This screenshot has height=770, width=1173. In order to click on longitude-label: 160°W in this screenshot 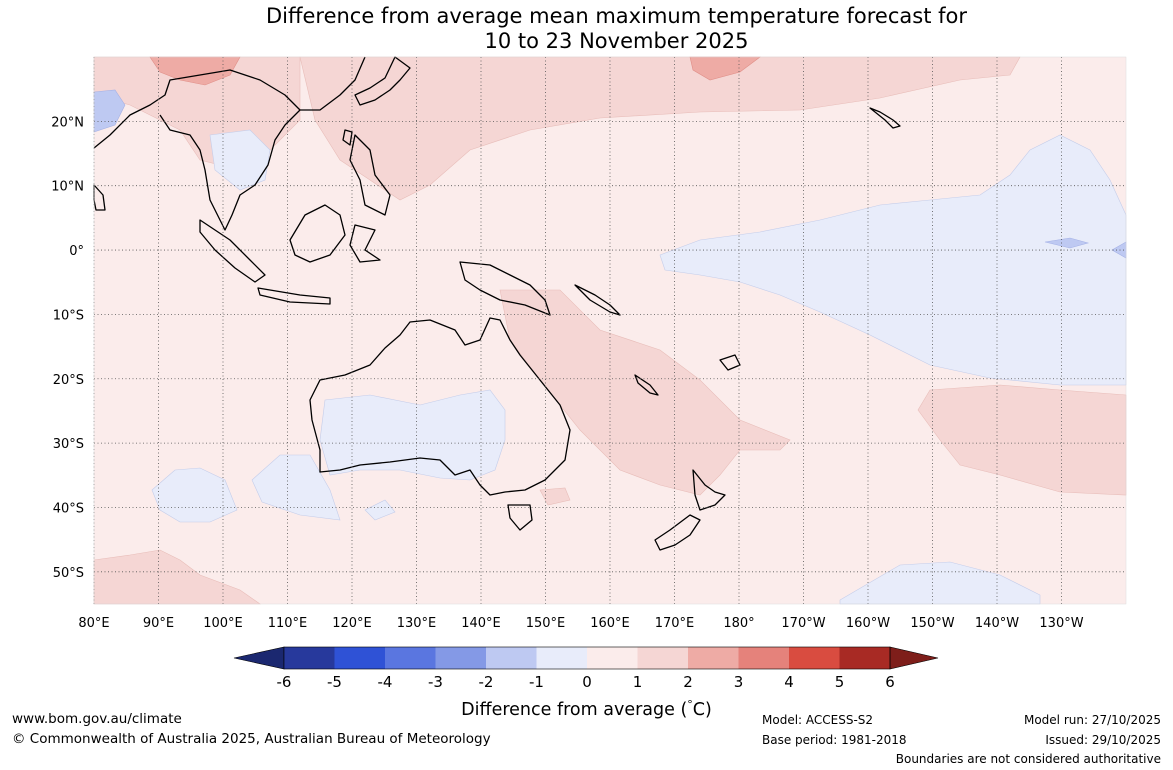, I will do `click(868, 623)`.